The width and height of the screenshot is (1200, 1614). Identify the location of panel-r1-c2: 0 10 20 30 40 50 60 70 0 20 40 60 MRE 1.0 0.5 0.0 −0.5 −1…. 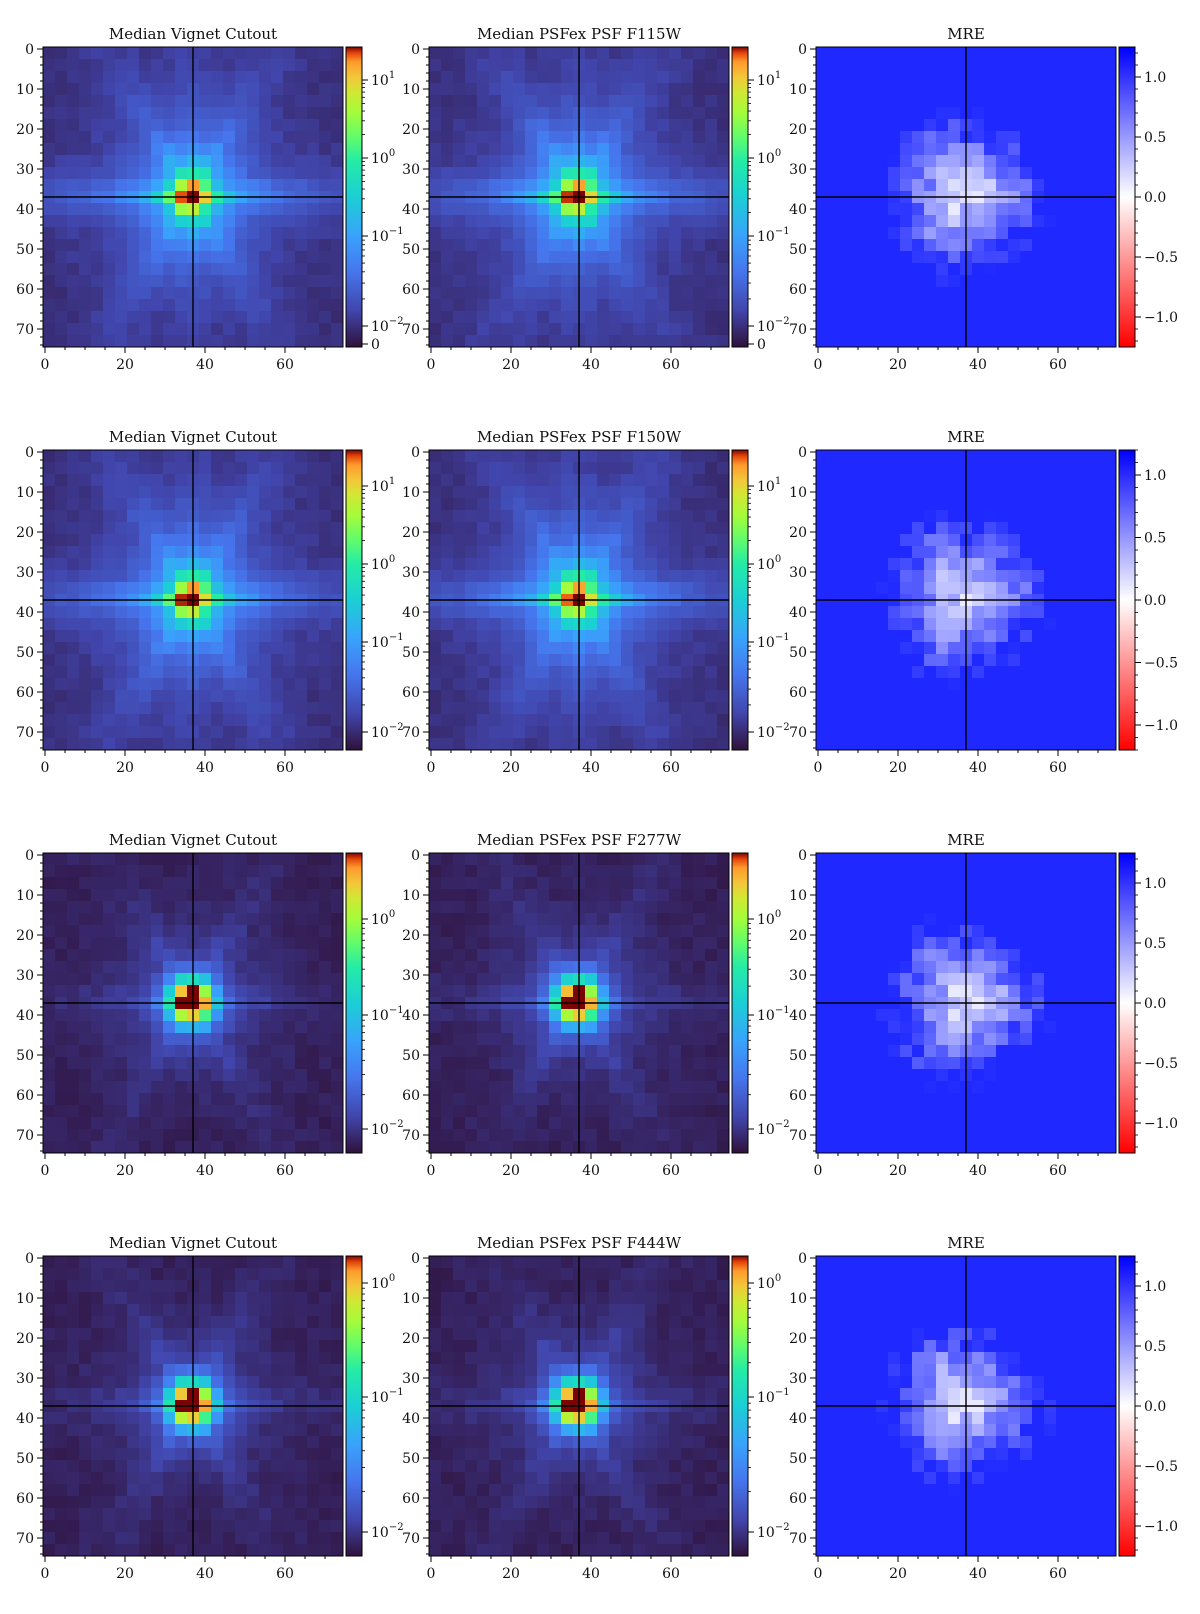
(983, 602).